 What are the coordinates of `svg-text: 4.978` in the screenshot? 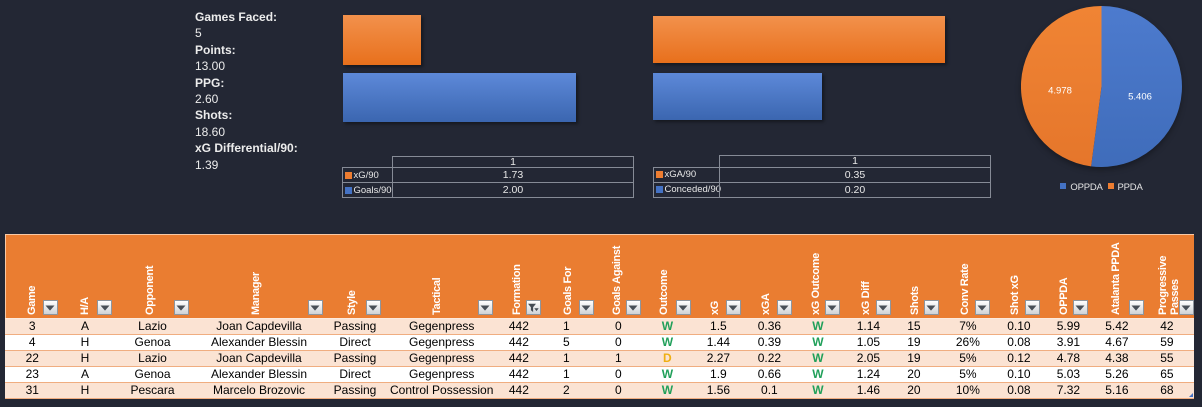 It's located at (1060, 91).